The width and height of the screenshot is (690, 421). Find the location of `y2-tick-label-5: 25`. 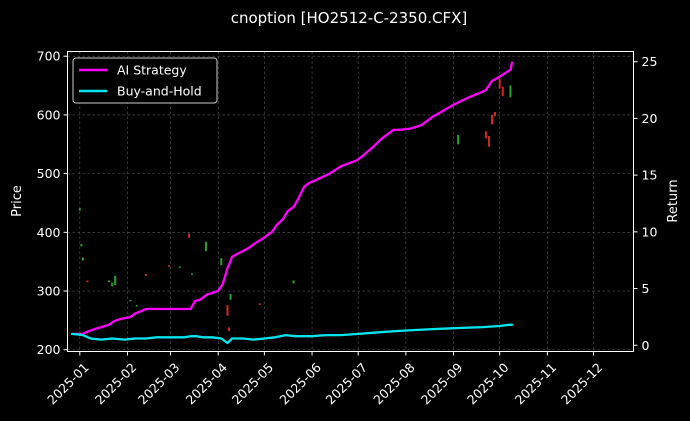

y2-tick-label-5: 25 is located at coordinates (650, 61).